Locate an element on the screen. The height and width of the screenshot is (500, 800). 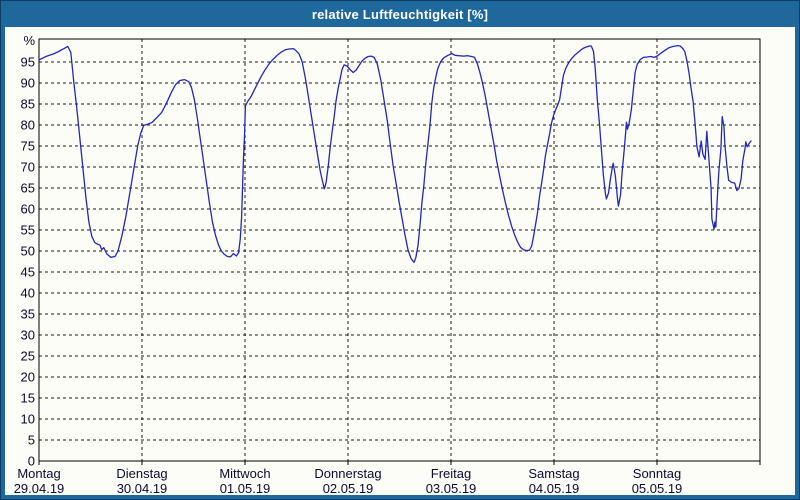
x-axis-day-label: Mittwoch is located at coordinates (244, 473).